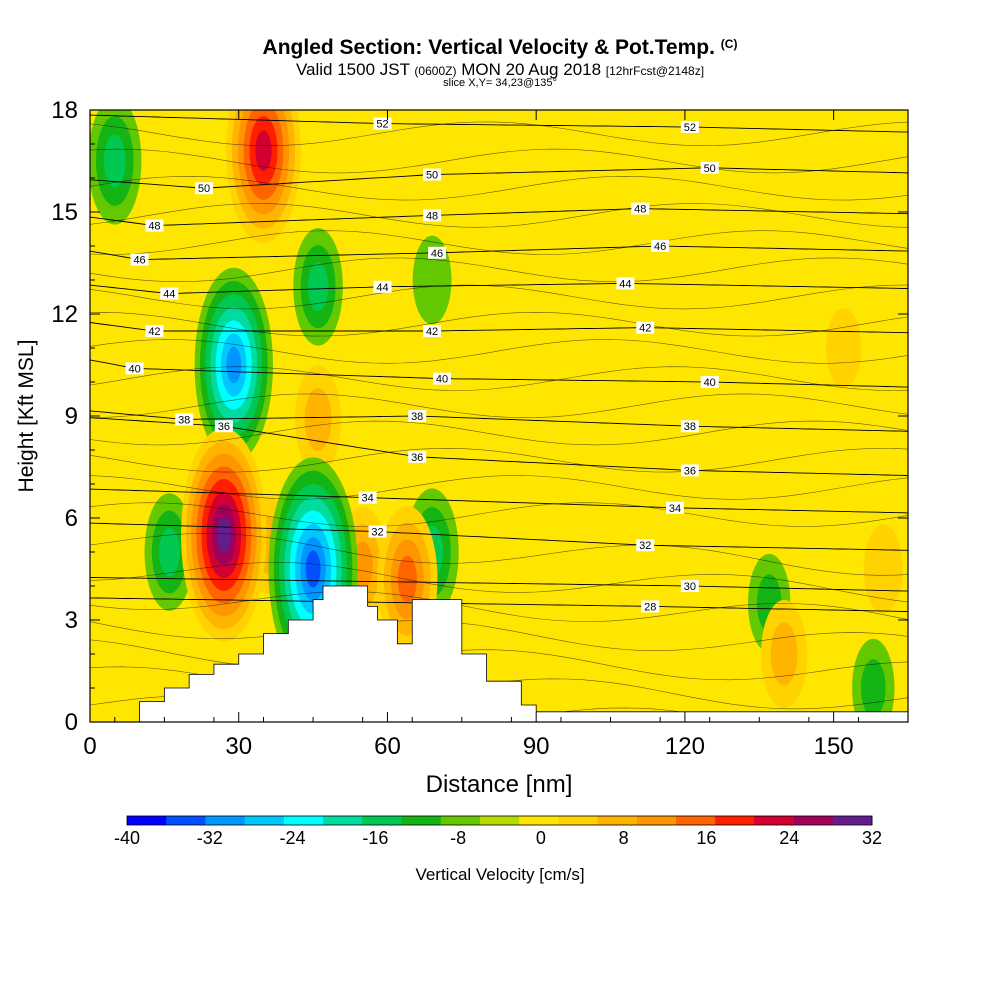 Image resolution: width=1000 pixels, height=1000 pixels. What do you see at coordinates (499, 874) in the screenshot?
I see `colorbar-label: Vertical Velocity [cm/s]` at bounding box center [499, 874].